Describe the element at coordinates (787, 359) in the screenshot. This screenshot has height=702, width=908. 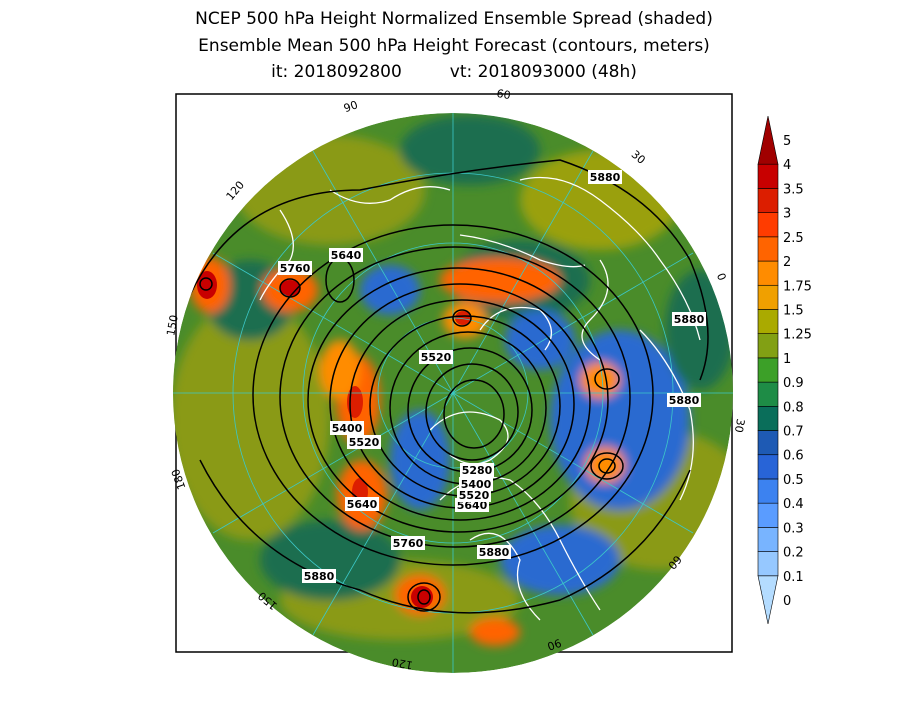
I see `colorbar-tick-label: 1` at that location.